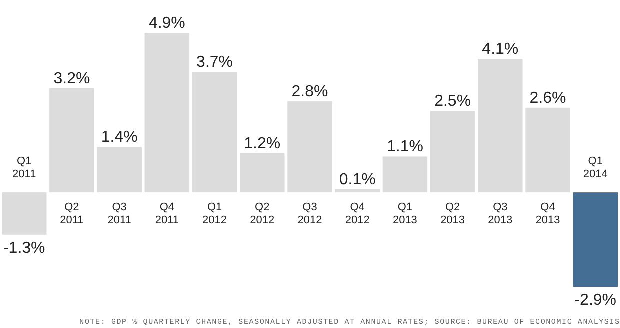 This screenshot has height=328, width=620. What do you see at coordinates (548, 98) in the screenshot?
I see `data-label: 2.6%` at bounding box center [548, 98].